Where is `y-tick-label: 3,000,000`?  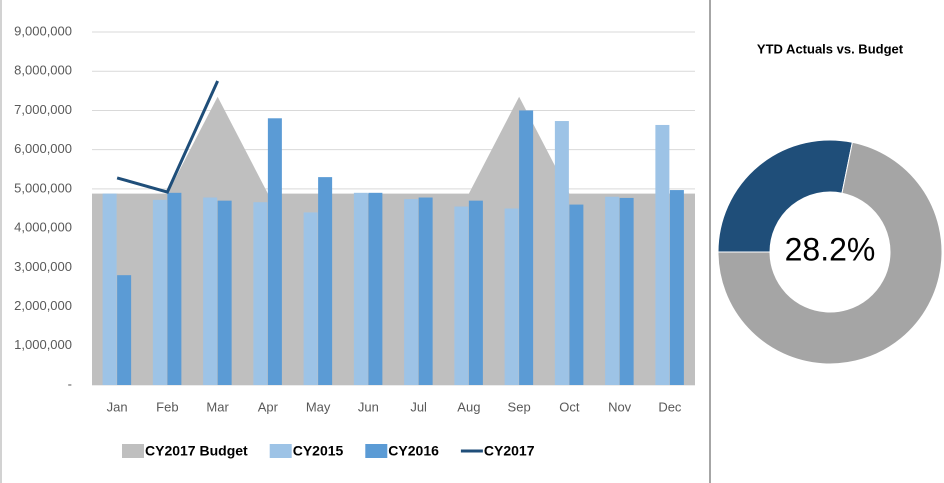
y-tick-label: 3,000,000 is located at coordinates (43, 266).